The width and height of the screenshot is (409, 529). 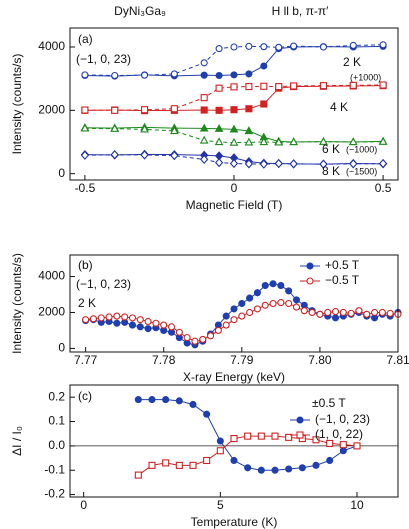 What do you see at coordinates (331, 149) in the screenshot?
I see `annotation: 6 K` at bounding box center [331, 149].